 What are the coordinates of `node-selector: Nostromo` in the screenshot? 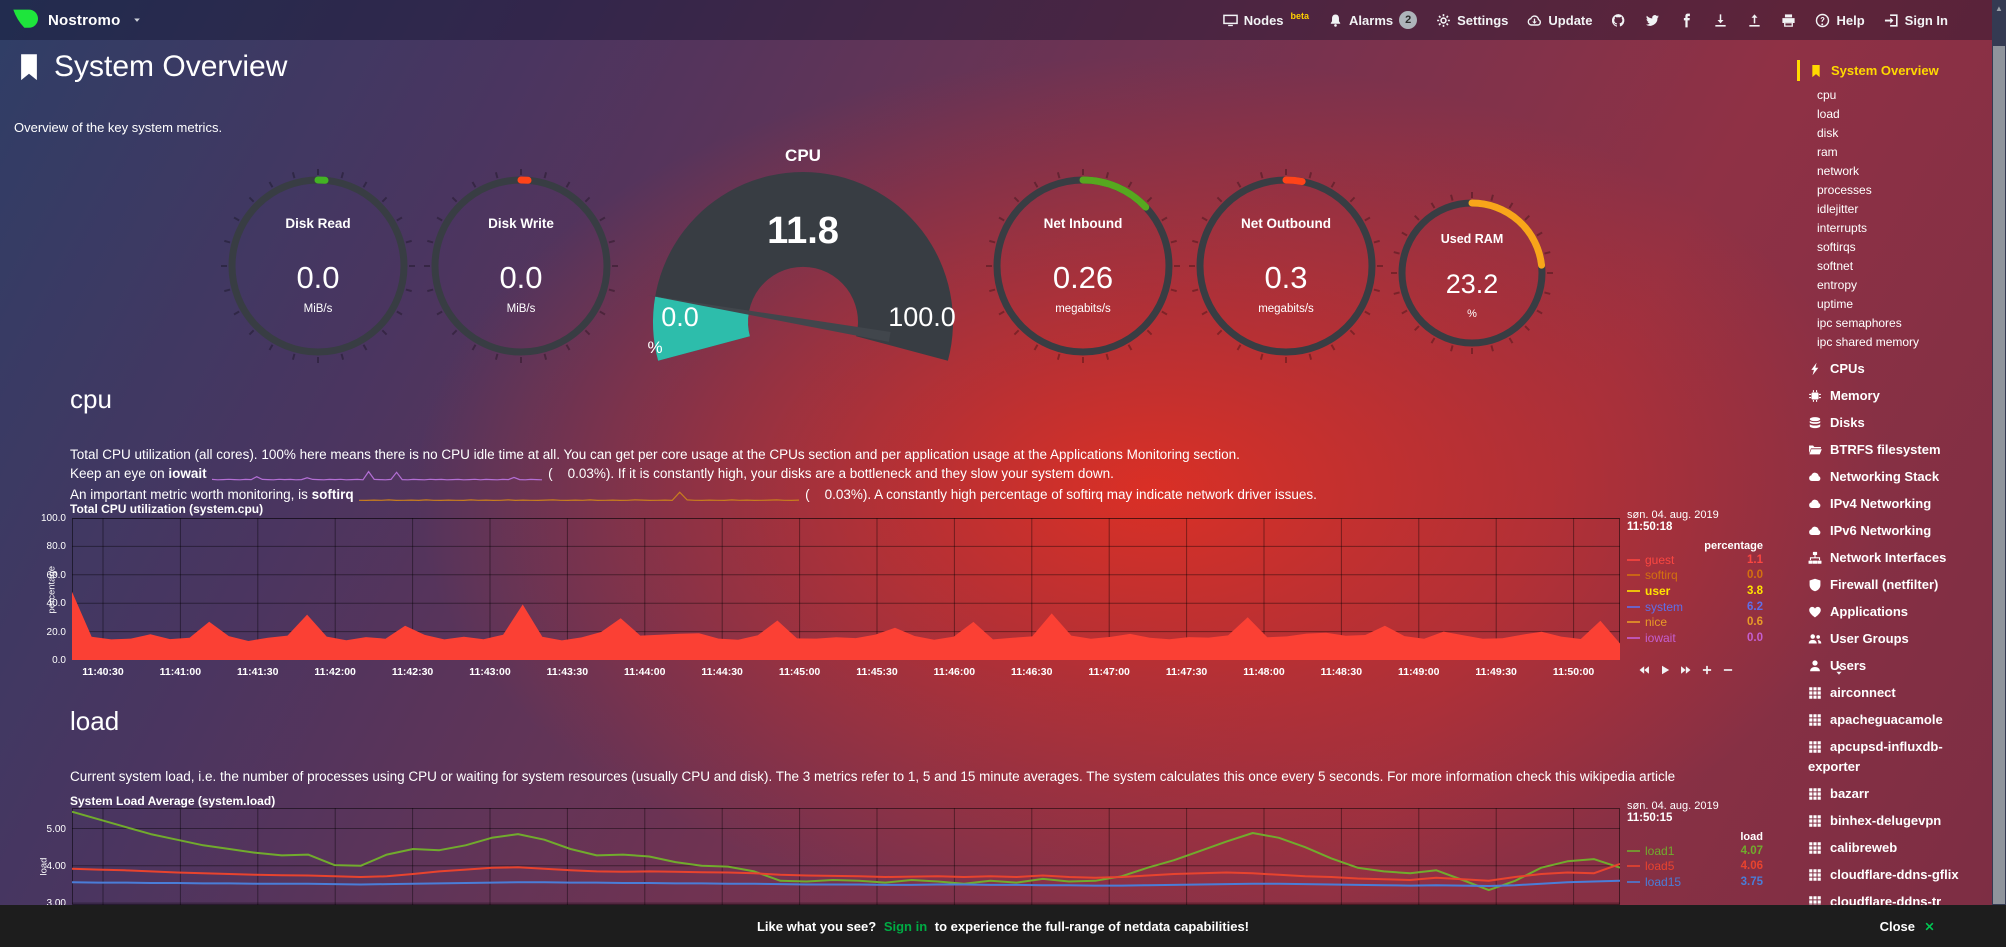 It's located at (77, 20).